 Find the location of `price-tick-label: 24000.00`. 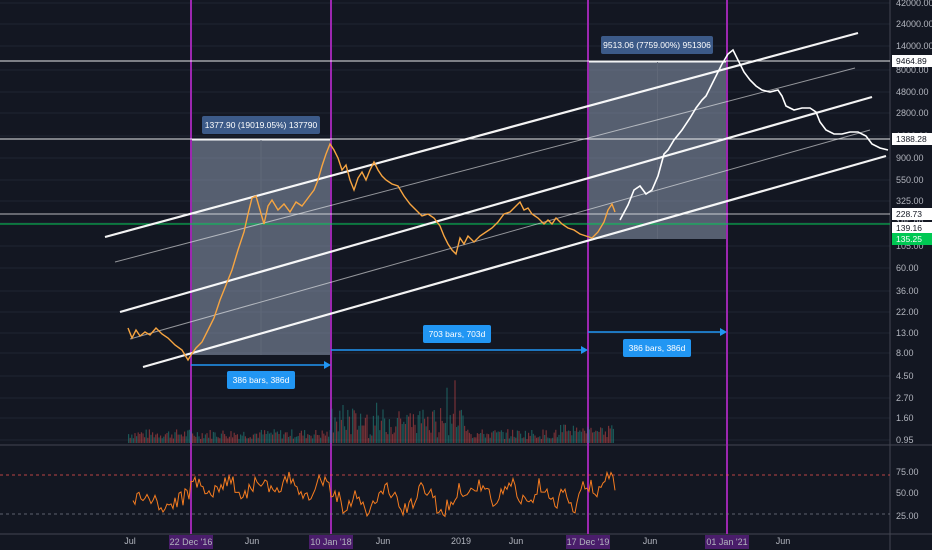

price-tick-label: 24000.00 is located at coordinates (914, 24).